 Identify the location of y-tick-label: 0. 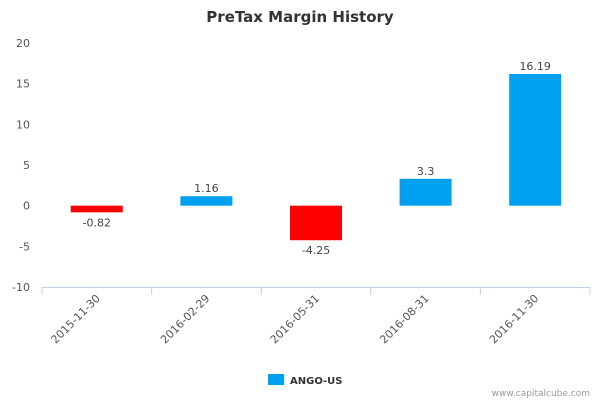
(26, 206).